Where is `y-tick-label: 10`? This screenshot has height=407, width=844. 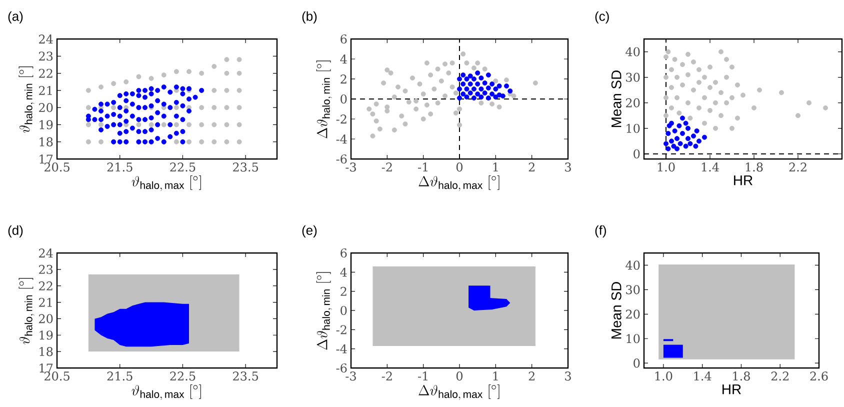
y-tick-label: 10 is located at coordinates (633, 339).